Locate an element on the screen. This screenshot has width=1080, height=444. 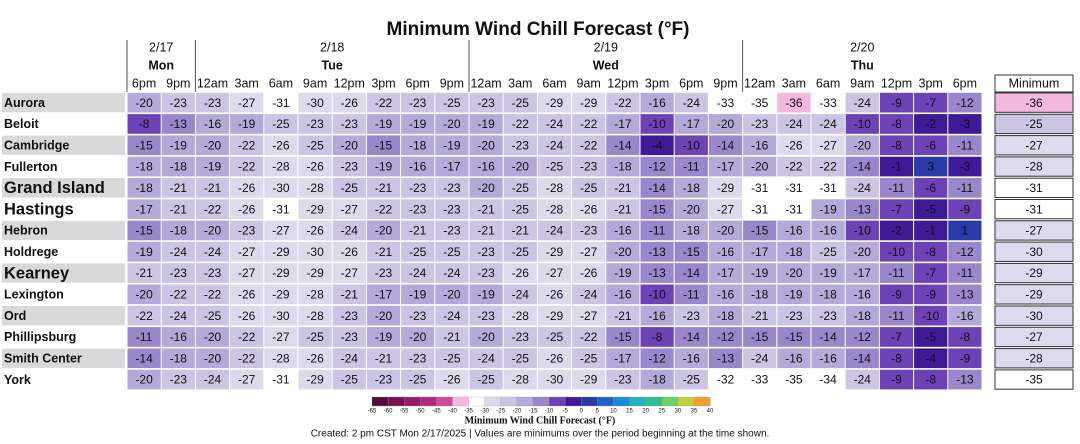
cell-value: -13 is located at coordinates (965, 295).